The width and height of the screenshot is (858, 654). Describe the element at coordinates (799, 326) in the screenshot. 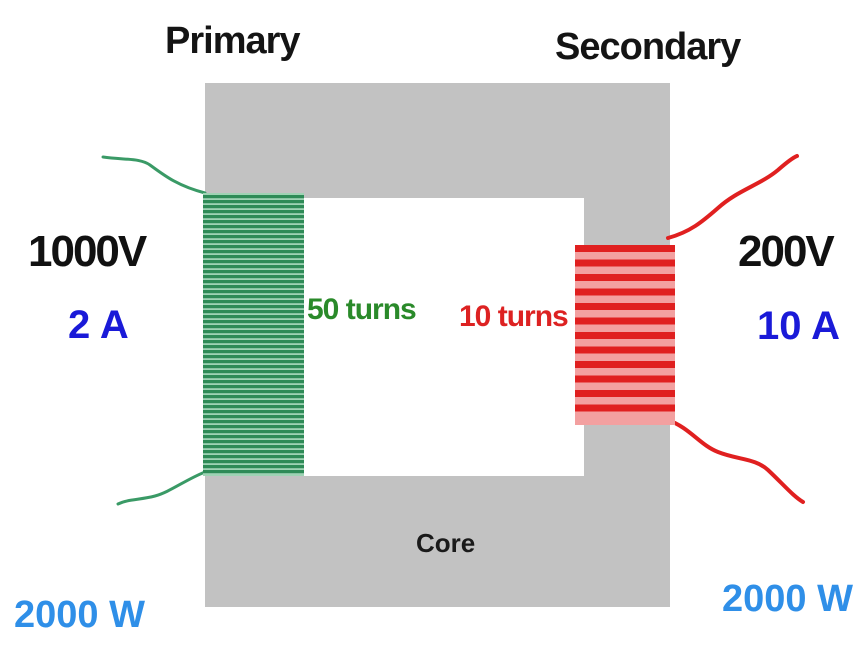

I see `secondary-current: 10 A` at that location.